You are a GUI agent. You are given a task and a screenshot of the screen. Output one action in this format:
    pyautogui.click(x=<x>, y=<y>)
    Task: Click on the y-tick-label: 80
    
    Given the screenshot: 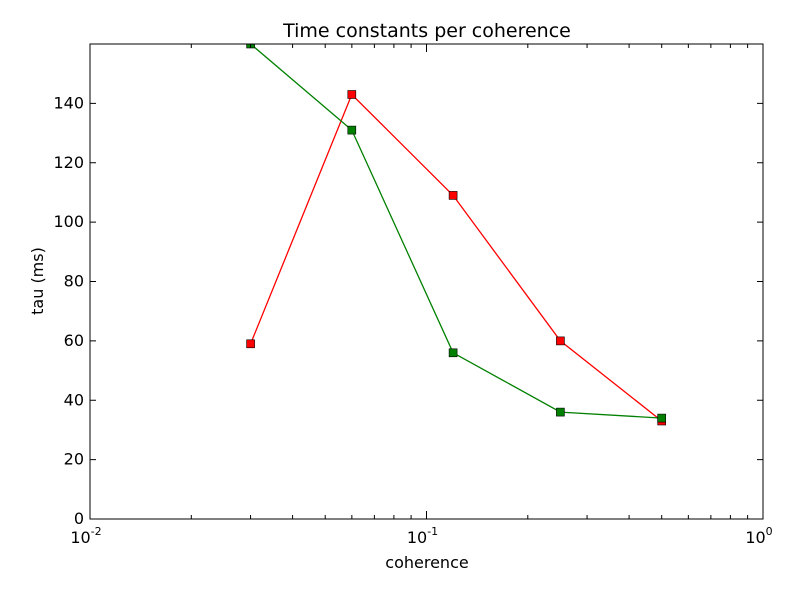 What is the action you would take?
    pyautogui.click(x=74, y=281)
    